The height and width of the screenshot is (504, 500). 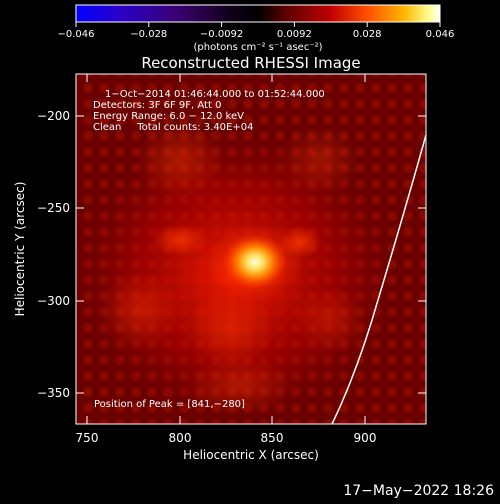 I want to click on x-tick-800: 800, so click(x=180, y=438).